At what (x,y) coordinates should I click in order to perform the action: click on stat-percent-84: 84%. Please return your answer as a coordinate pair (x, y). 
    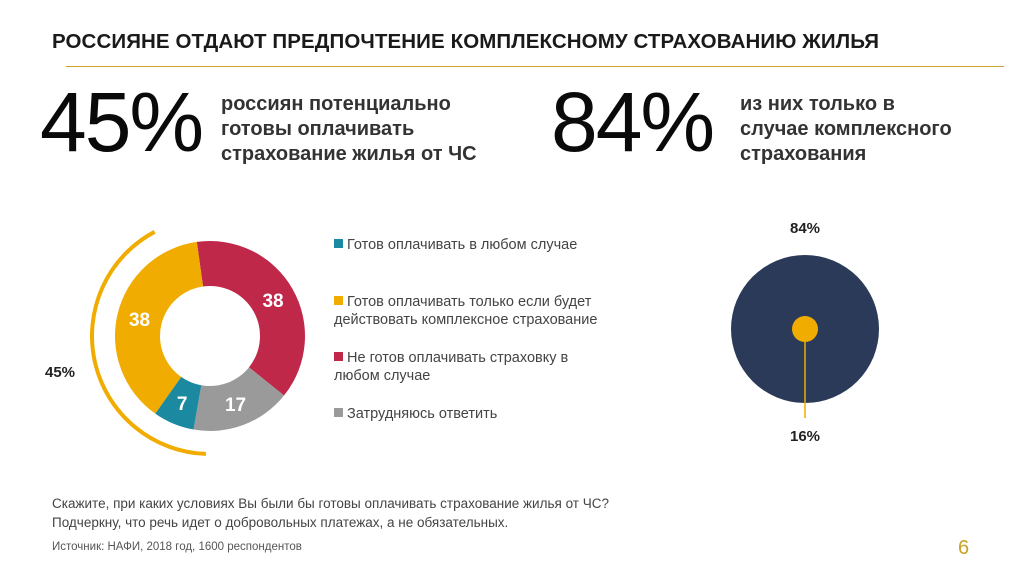
    Looking at the image, I should click on (633, 122).